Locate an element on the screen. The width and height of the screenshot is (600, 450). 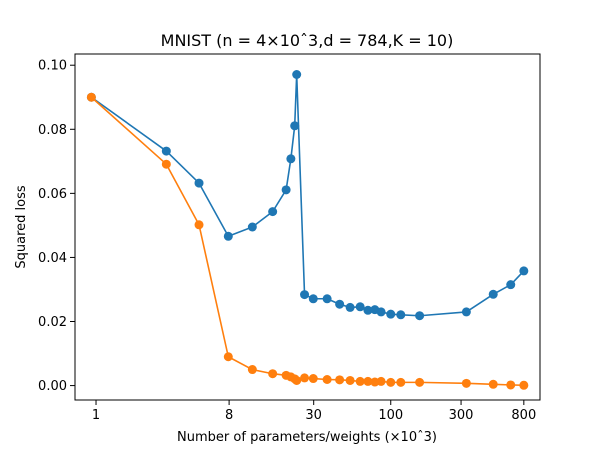
y-axis: 0.00 0.02 0.04 0.06 0.08 0.10 is located at coordinates (56, 226).